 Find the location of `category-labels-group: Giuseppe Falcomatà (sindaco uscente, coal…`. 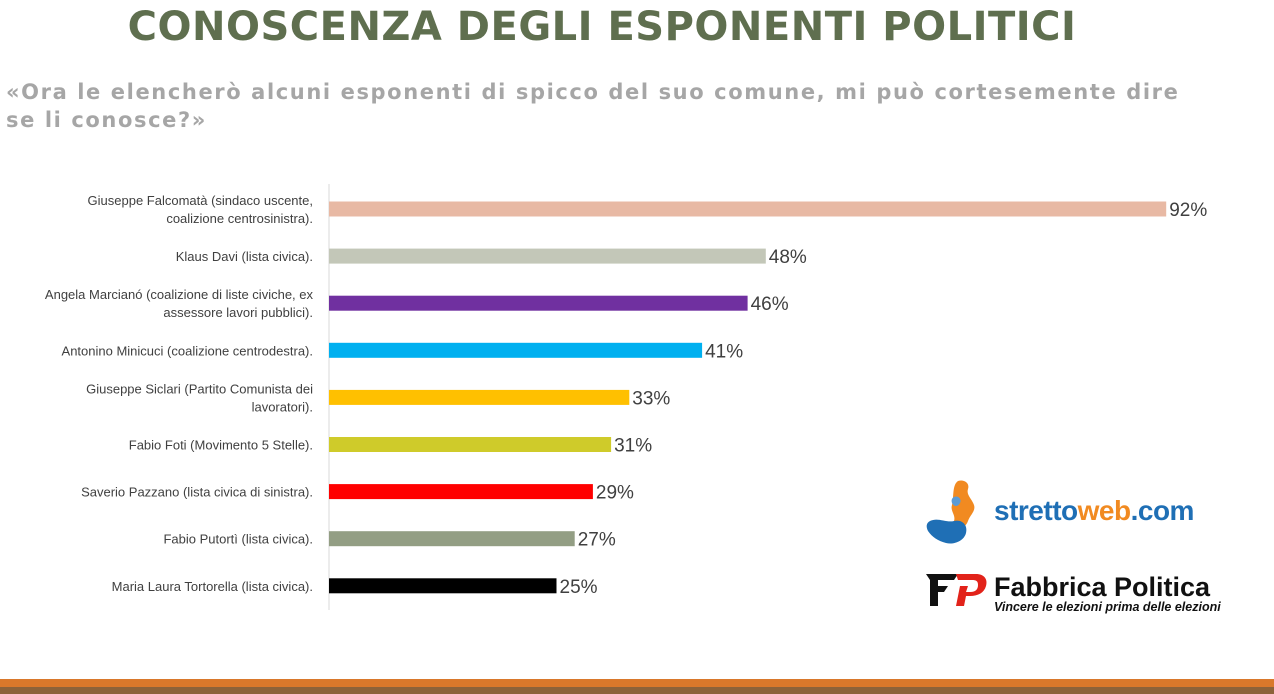

category-labels-group: Giuseppe Falcomatà (sindaco uscente, coal… is located at coordinates (179, 393).